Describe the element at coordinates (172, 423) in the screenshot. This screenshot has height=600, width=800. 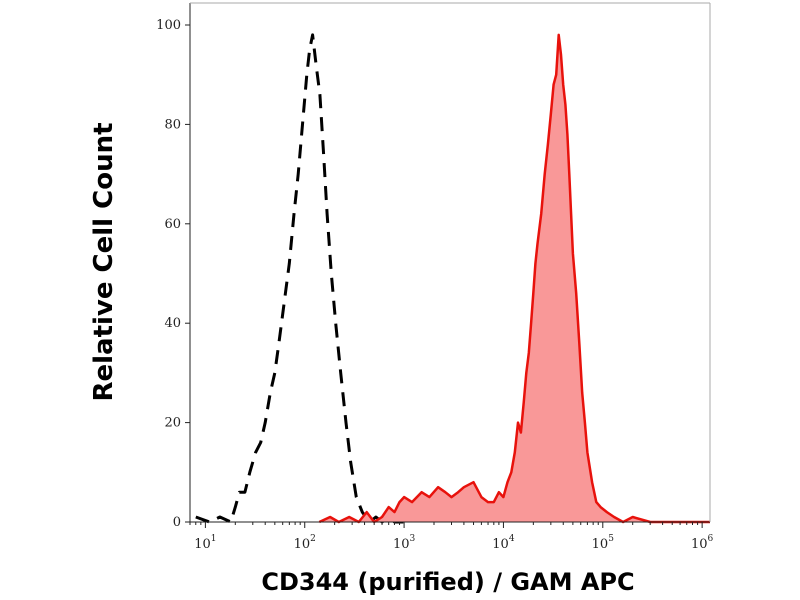
I see `y-tick-label: 20` at that location.